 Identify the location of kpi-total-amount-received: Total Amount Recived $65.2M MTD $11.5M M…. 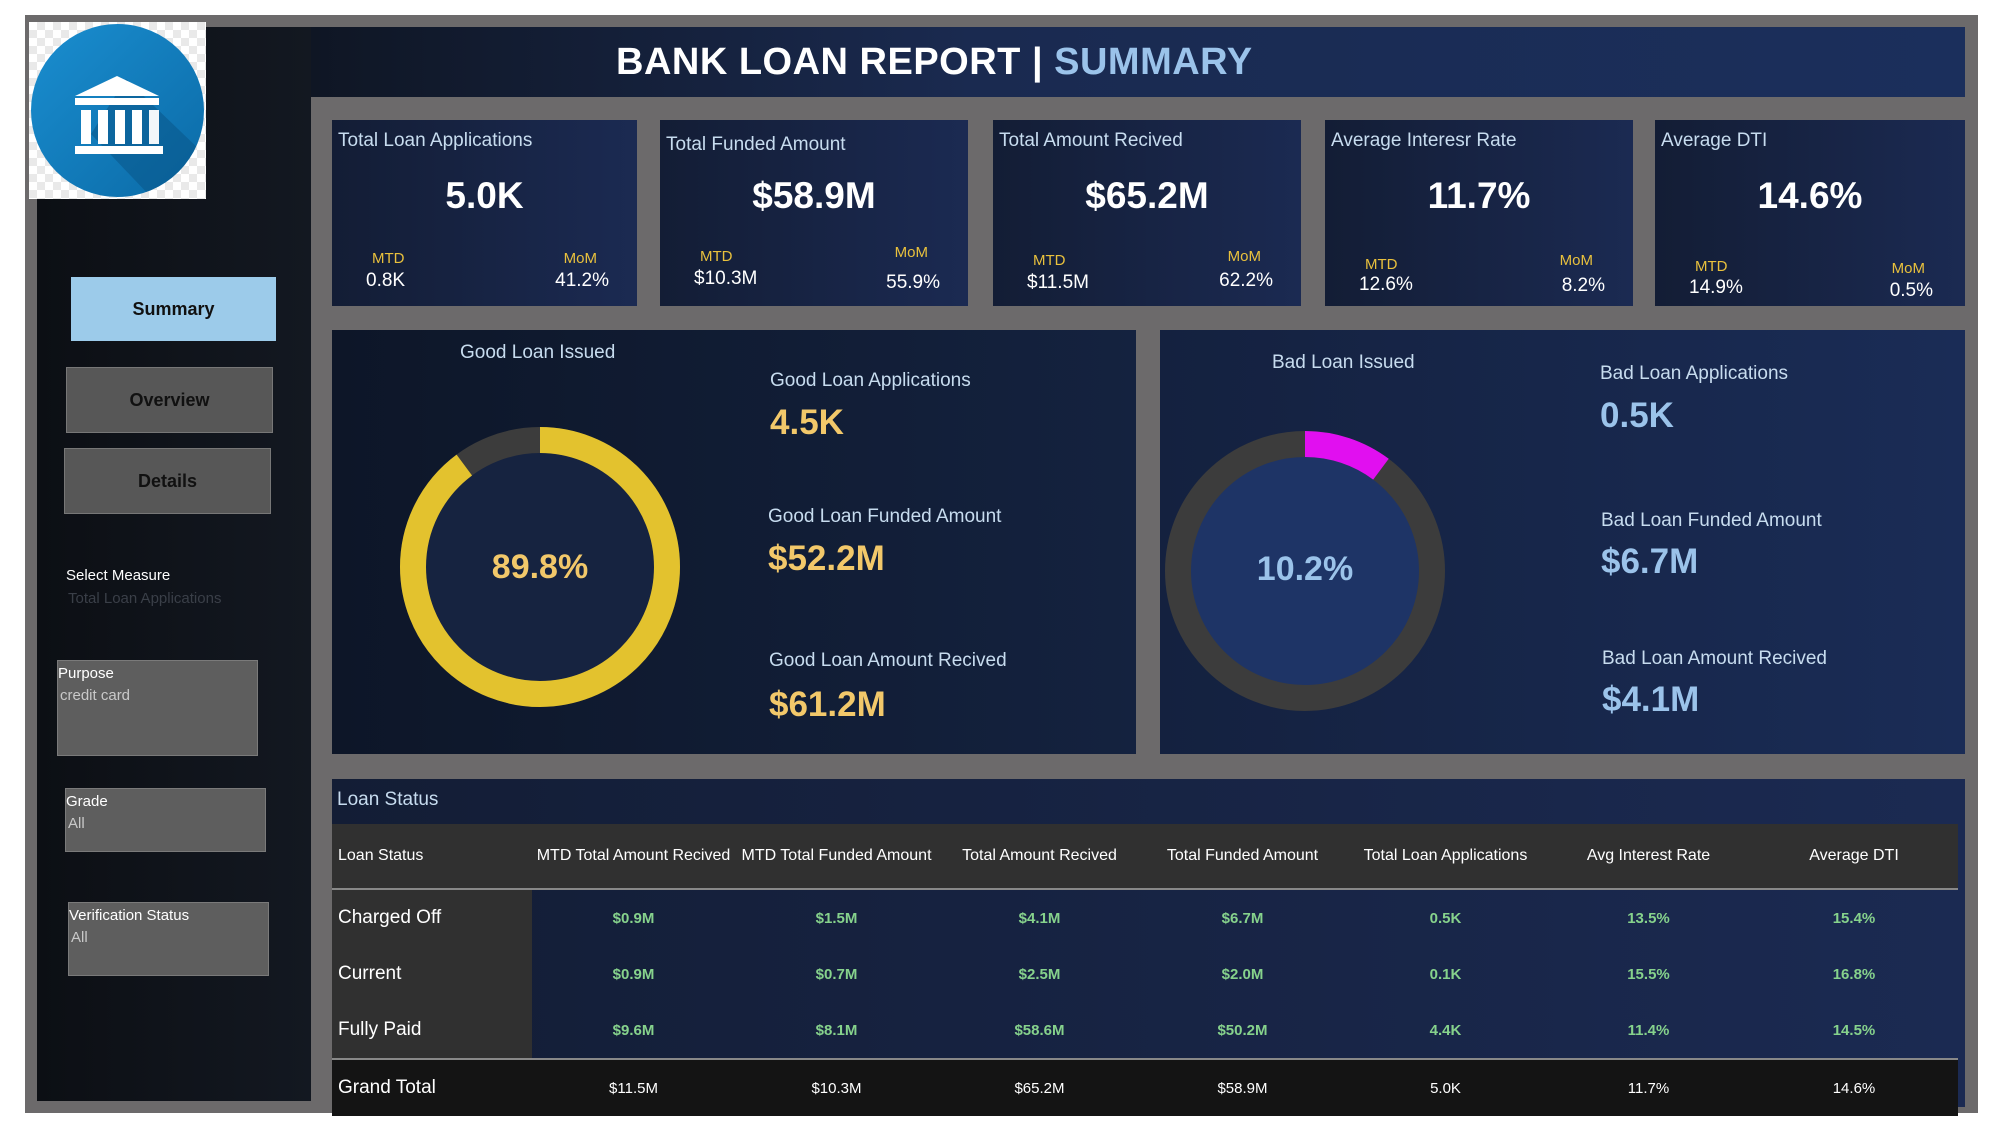
(1147, 213).